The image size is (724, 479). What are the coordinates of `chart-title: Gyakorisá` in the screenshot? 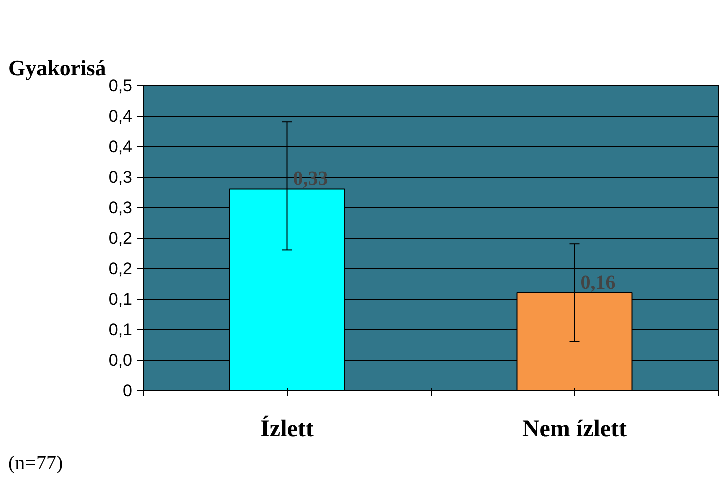 It's located at (57, 68).